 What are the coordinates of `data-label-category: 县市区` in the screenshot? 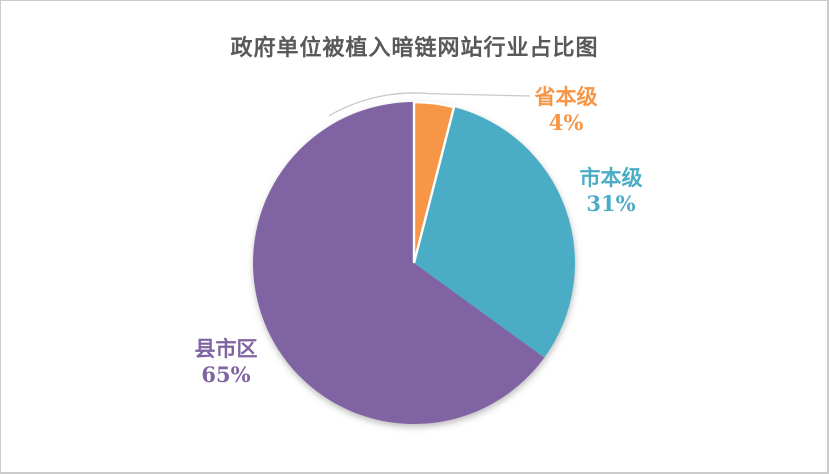 It's located at (226, 348).